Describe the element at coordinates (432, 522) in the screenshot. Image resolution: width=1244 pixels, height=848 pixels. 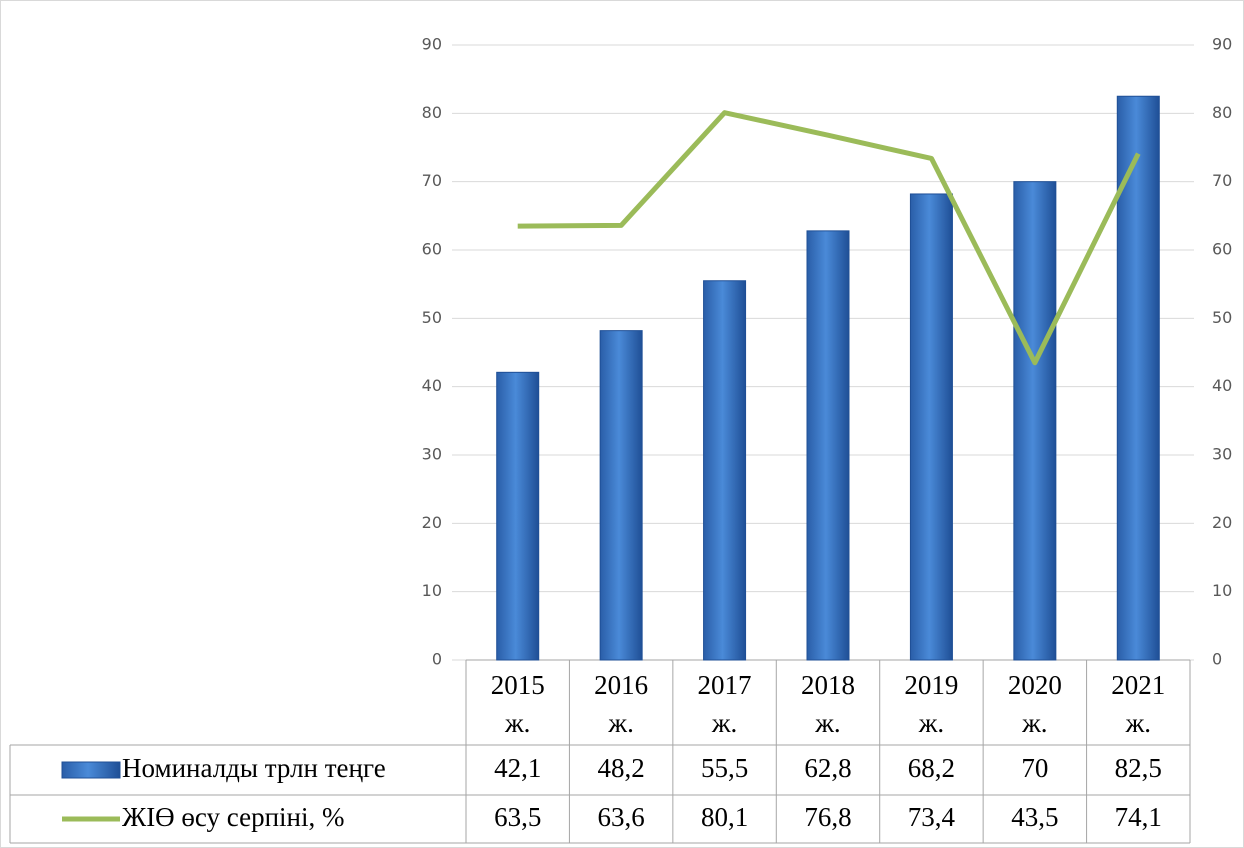
I see `y-tick-label: 20` at that location.